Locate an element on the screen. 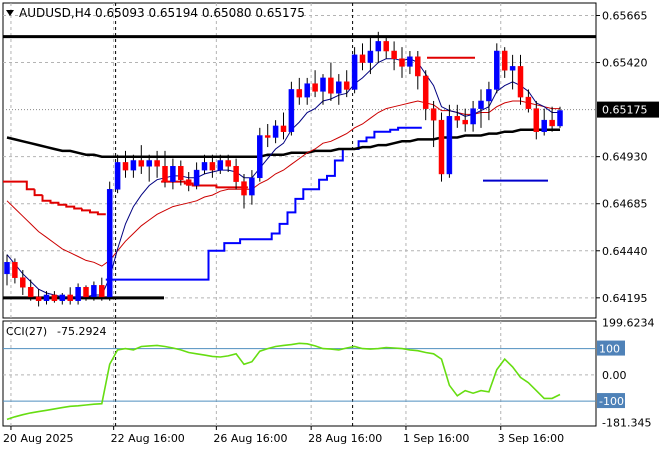 This screenshot has height=450, width=660. price-tick-label: 0.64195 is located at coordinates (625, 298).